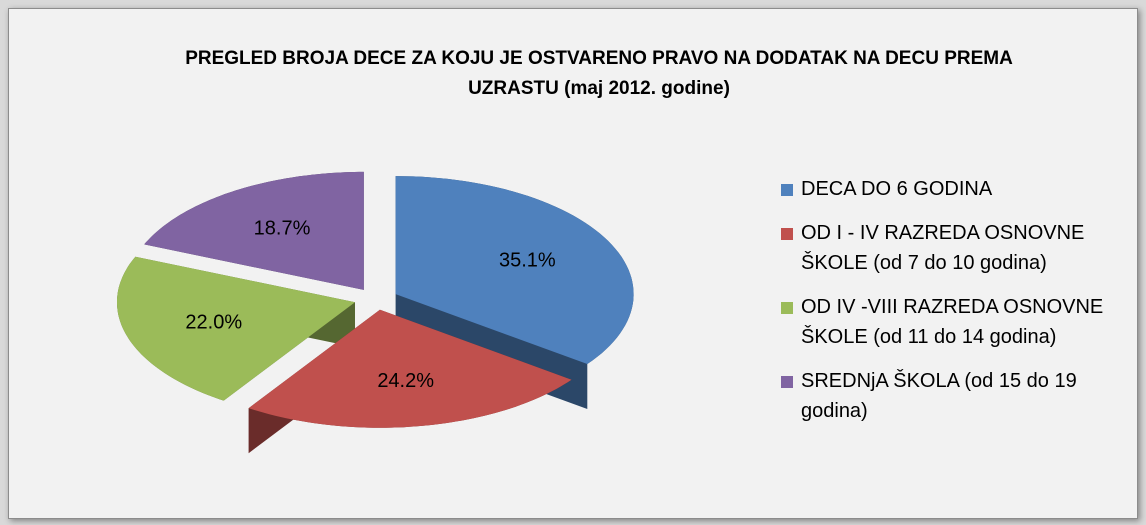 This screenshot has width=1146, height=525. What do you see at coordinates (527, 260) in the screenshot?
I see `data-label: 35.1%` at bounding box center [527, 260].